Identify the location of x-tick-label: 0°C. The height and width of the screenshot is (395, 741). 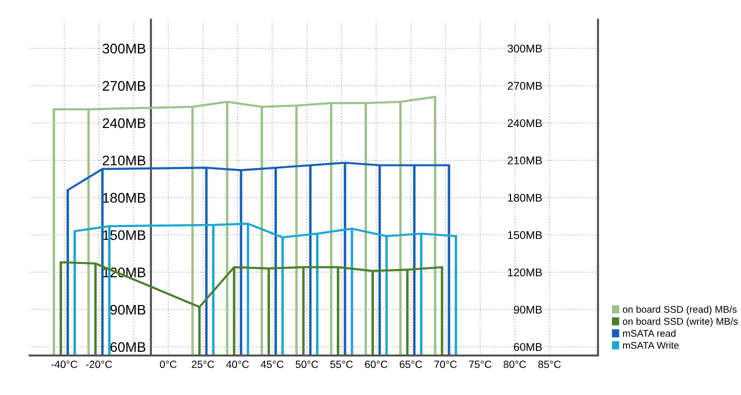
(168, 364).